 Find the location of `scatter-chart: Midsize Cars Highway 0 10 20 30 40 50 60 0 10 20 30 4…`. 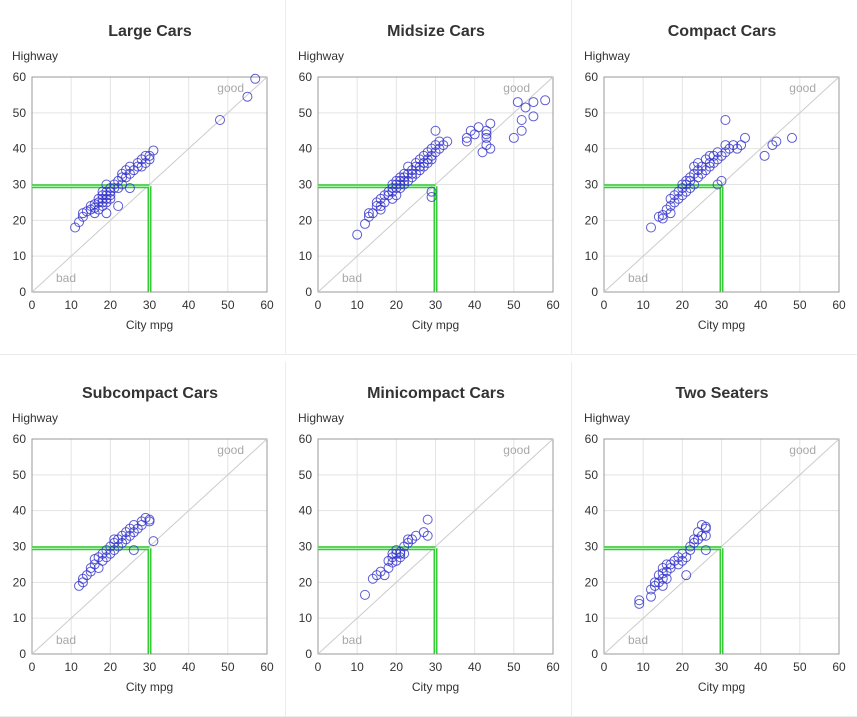

scatter-chart: Midsize Cars Highway 0 10 20 30 40 50 60 0 10 20 30 4… is located at coordinates (429, 177).